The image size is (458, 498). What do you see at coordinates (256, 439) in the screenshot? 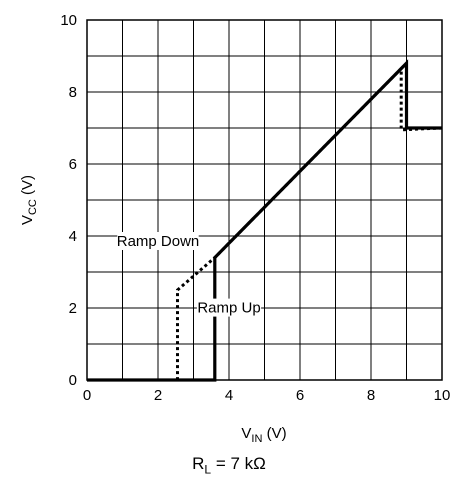
I see `x-axis-label-sub: IN` at bounding box center [256, 439].